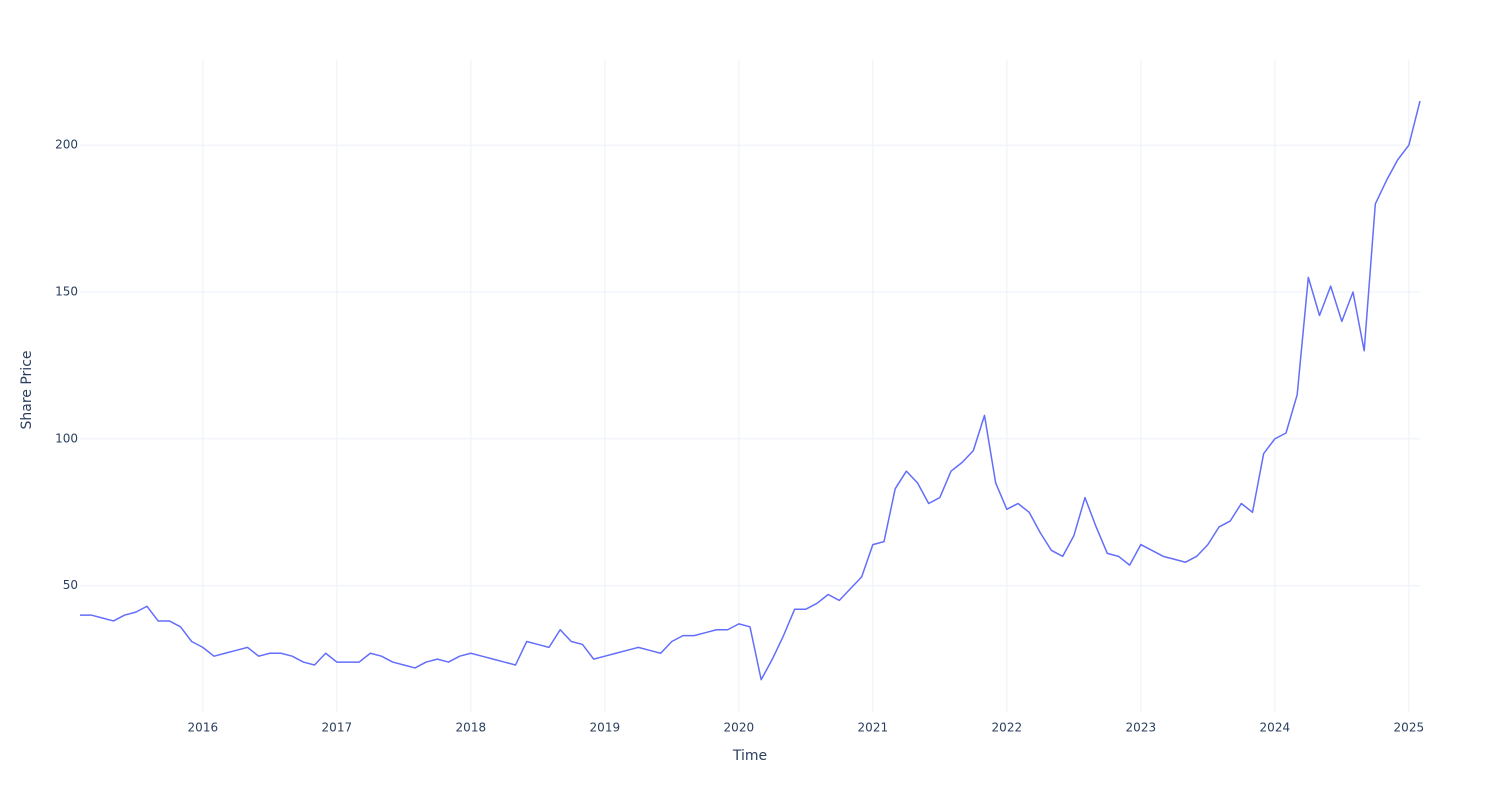 Image resolution: width=1500 pixels, height=800 pixels. What do you see at coordinates (873, 728) in the screenshot?
I see `x-tick-label: 2021` at bounding box center [873, 728].